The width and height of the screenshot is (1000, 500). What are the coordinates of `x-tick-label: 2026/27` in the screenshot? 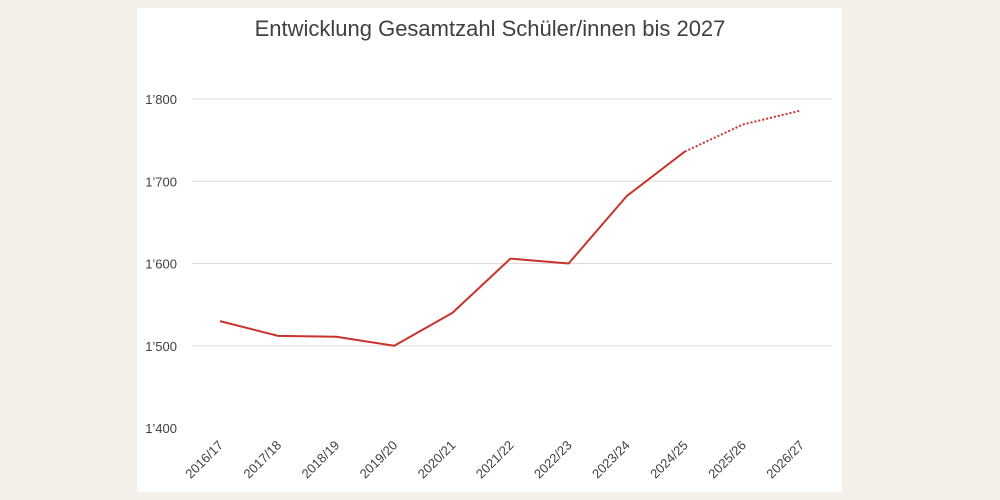 It's located at (785, 460).